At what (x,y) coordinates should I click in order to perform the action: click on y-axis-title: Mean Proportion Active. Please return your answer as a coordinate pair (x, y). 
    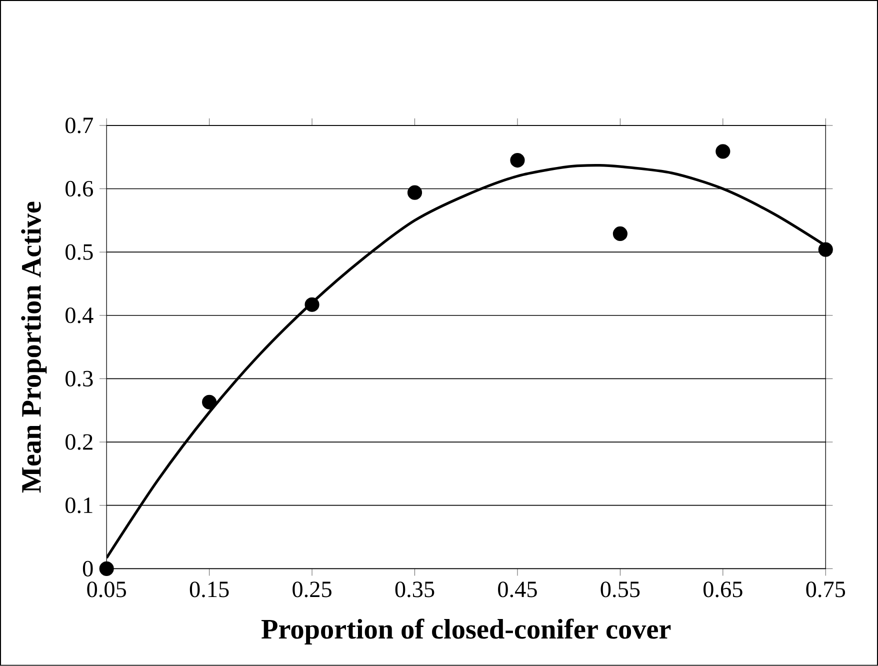
    Looking at the image, I should click on (34, 347).